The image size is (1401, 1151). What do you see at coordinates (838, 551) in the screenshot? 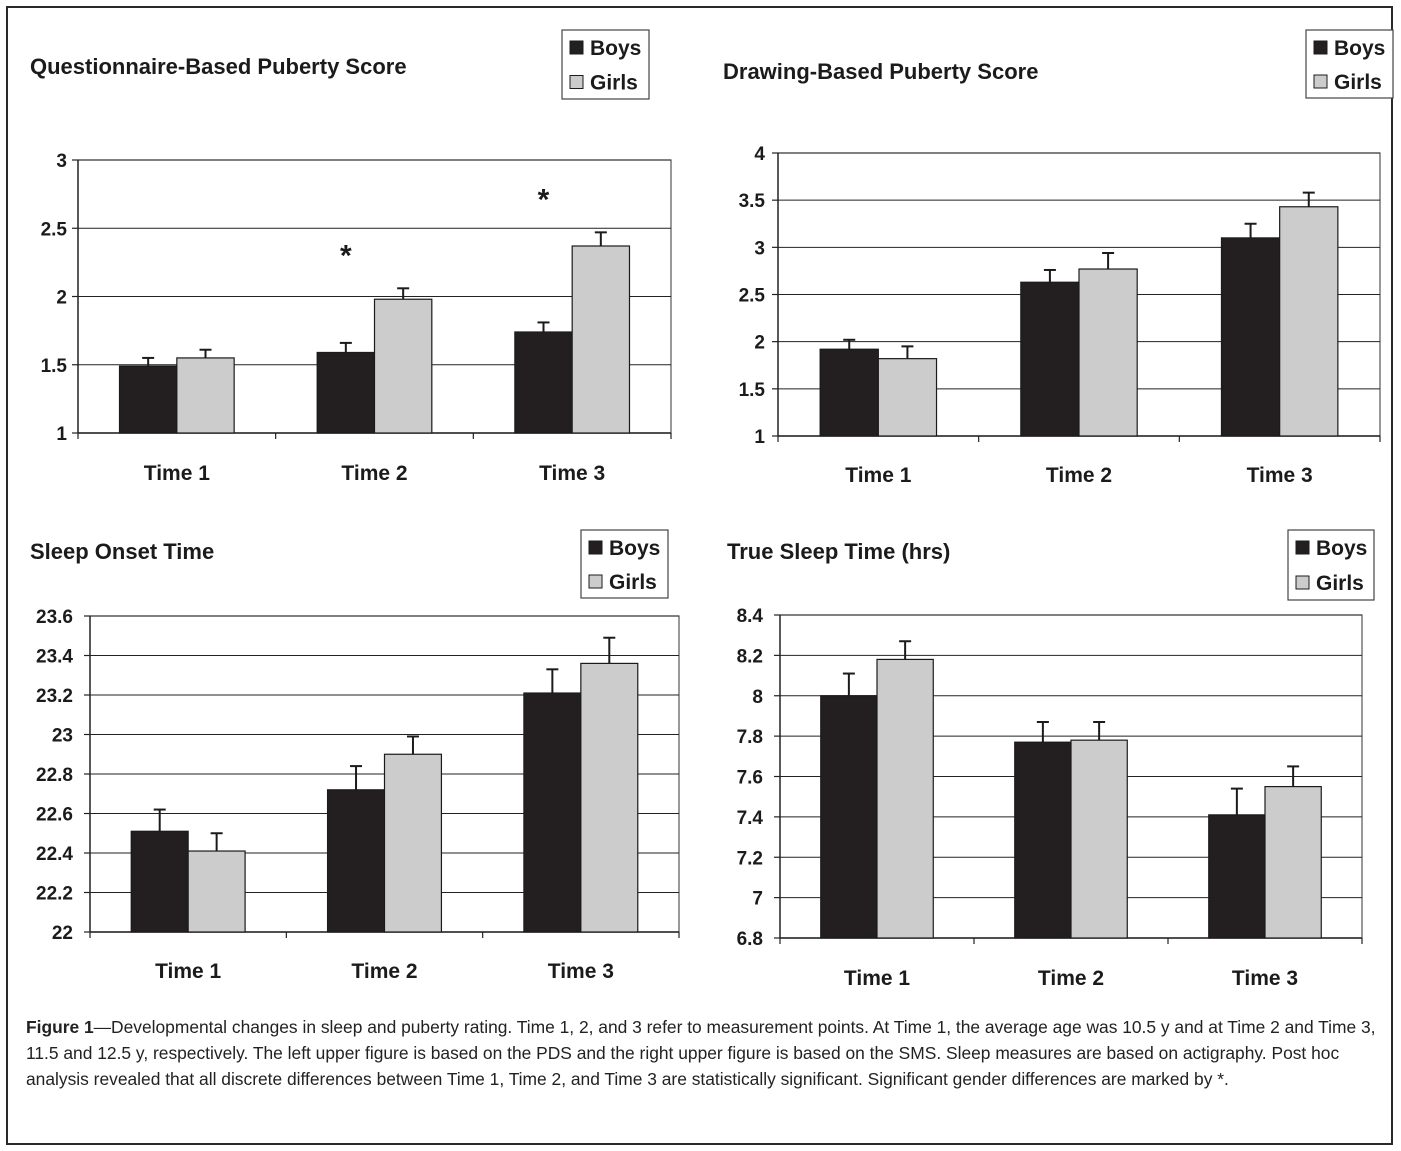
I see `chart-title: True Sleep Time (hrs)` at bounding box center [838, 551].